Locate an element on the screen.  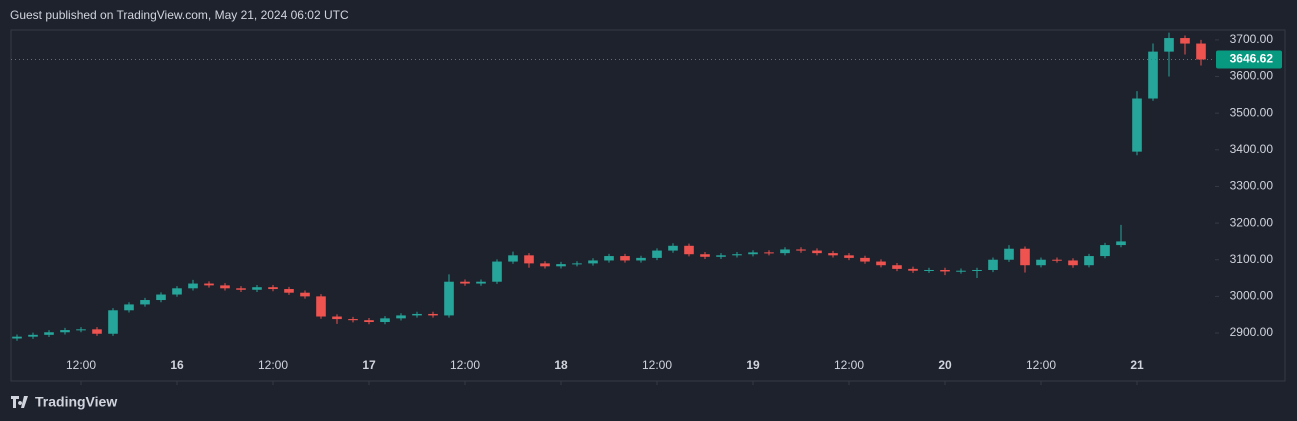
brand-name: TradingView is located at coordinates (76, 402).